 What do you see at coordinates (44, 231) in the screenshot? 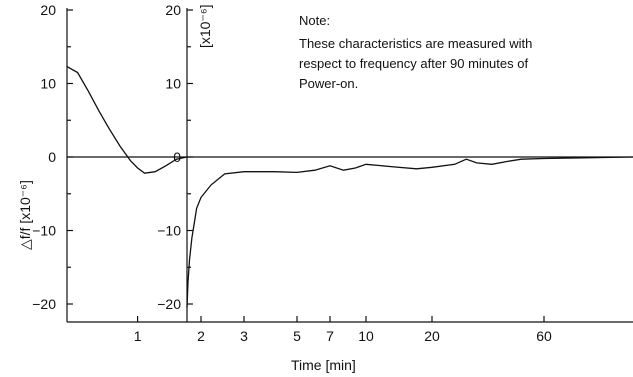
I see `left-y-tick-label: −10` at bounding box center [44, 231].